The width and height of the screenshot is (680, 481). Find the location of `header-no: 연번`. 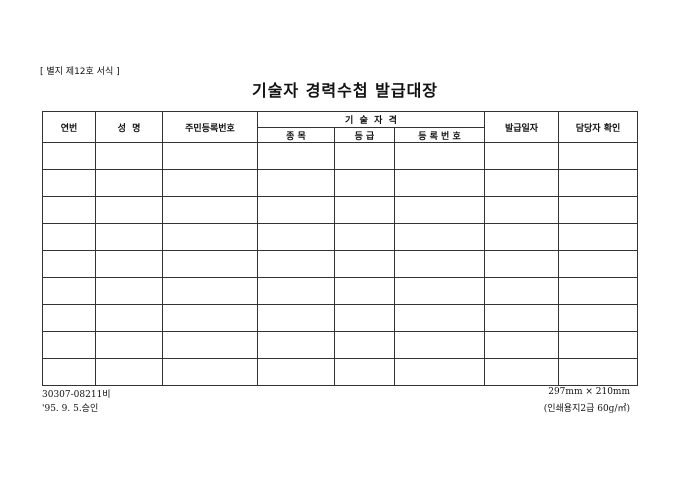

header-no: 연번 is located at coordinates (69, 127).